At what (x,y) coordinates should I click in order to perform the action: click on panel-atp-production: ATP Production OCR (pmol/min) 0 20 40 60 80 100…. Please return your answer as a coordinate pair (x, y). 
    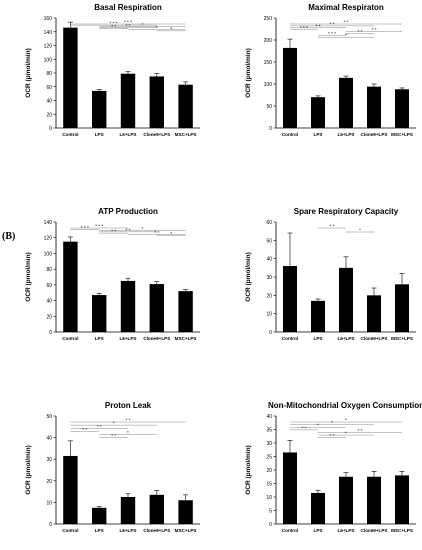
    Looking at the image, I should click on (110, 284).